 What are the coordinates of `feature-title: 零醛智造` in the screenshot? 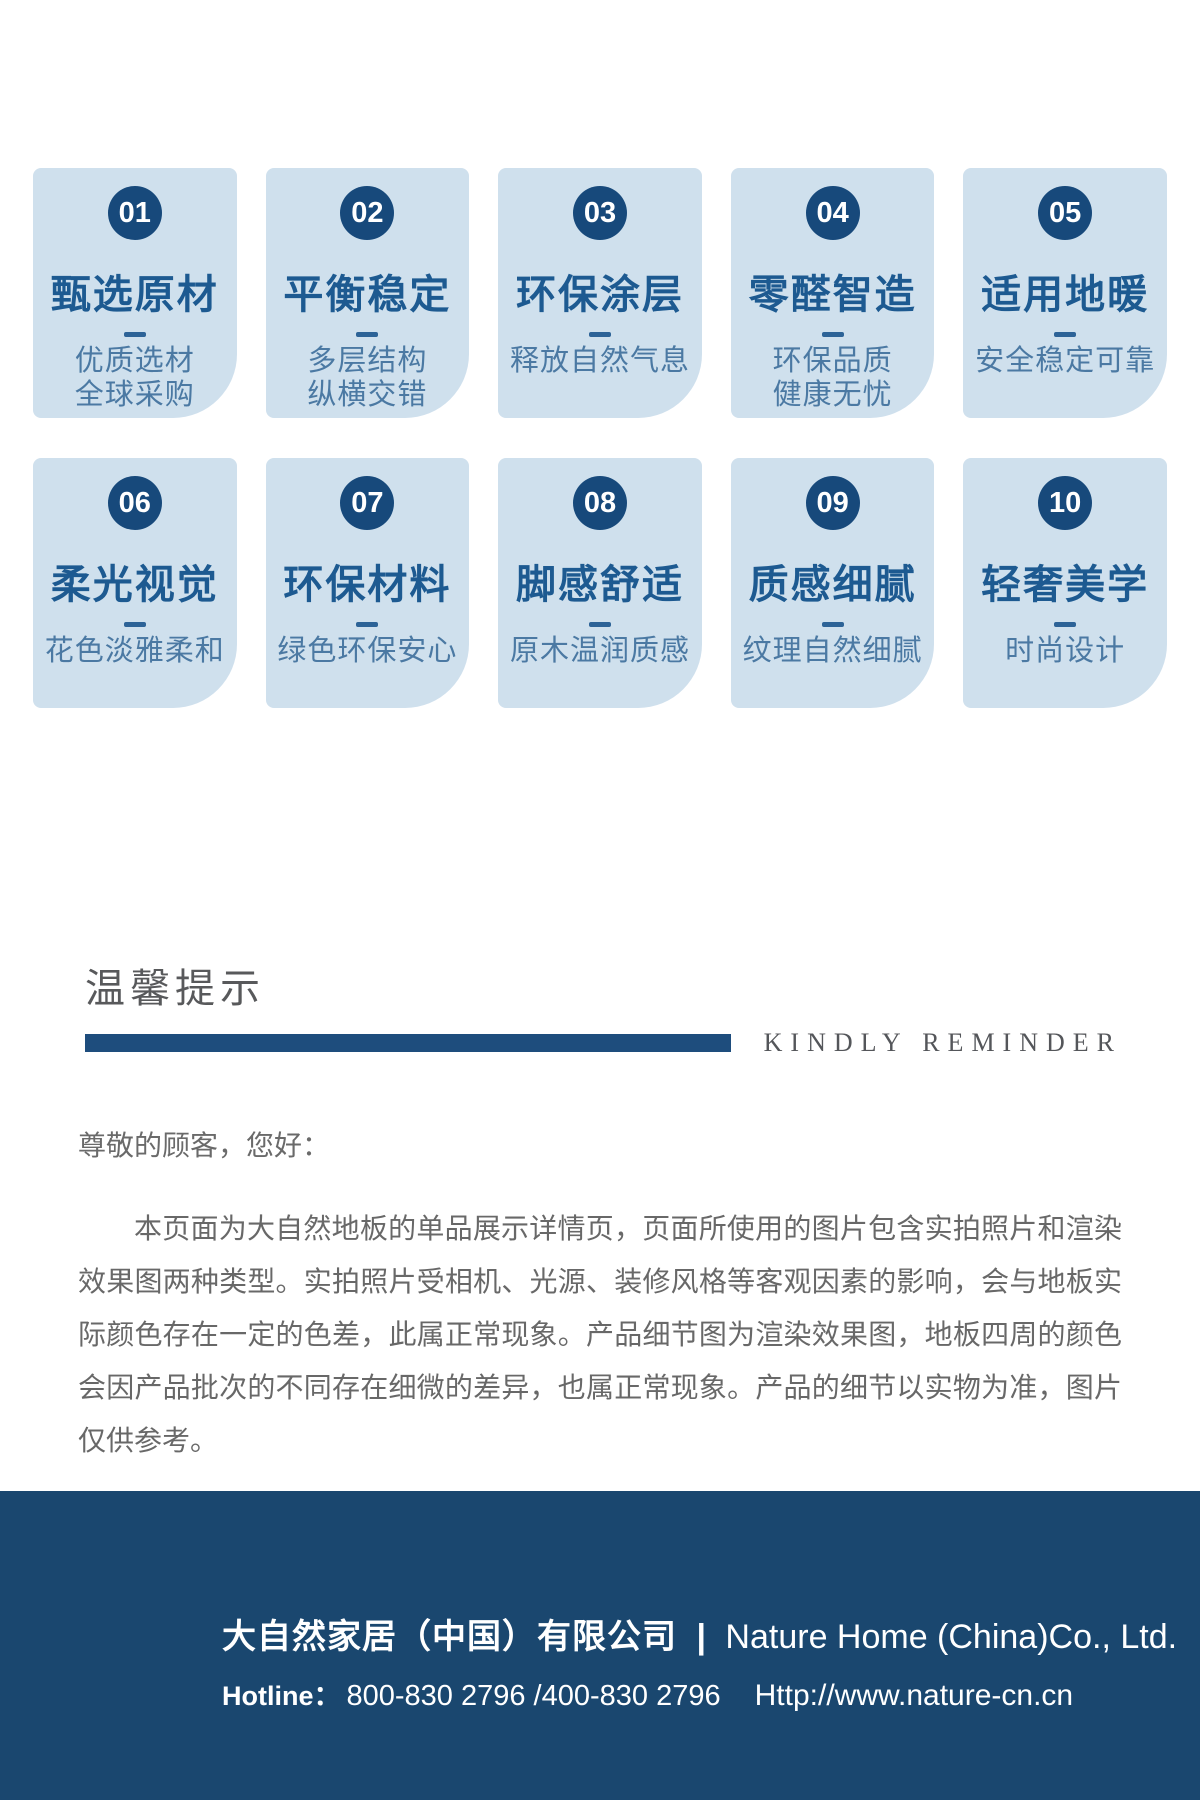 It's located at (832, 295).